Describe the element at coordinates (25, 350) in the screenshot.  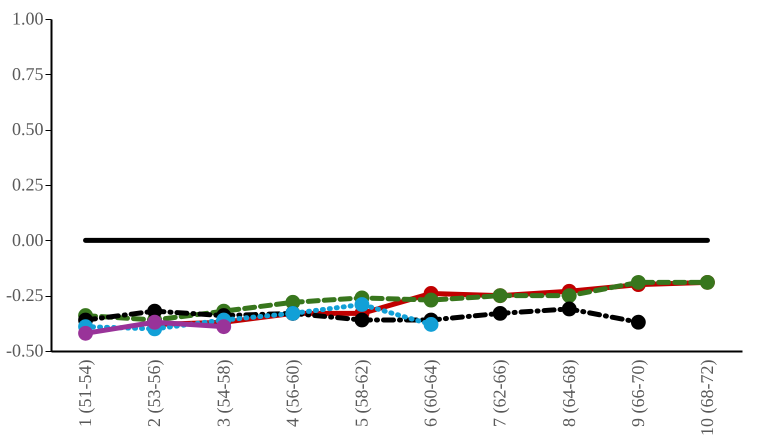
I see `y-tick-label: -0.50` at that location.